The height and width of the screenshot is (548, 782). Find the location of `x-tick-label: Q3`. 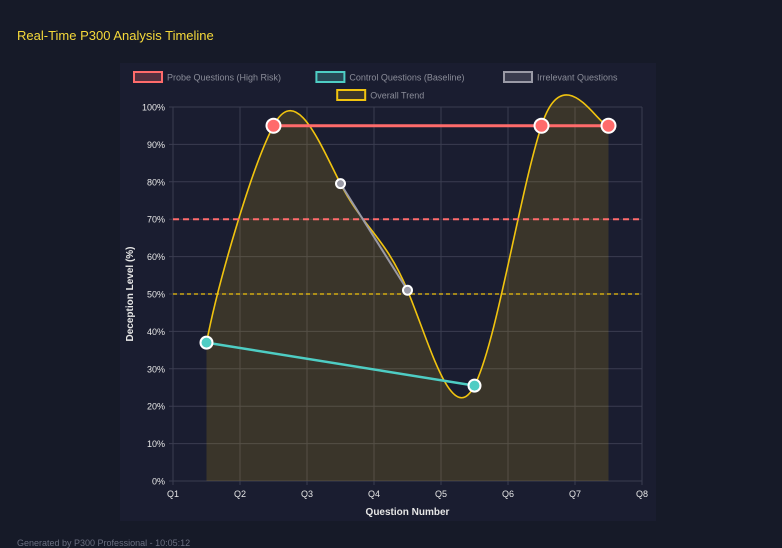

x-tick-label: Q3 is located at coordinates (307, 494).